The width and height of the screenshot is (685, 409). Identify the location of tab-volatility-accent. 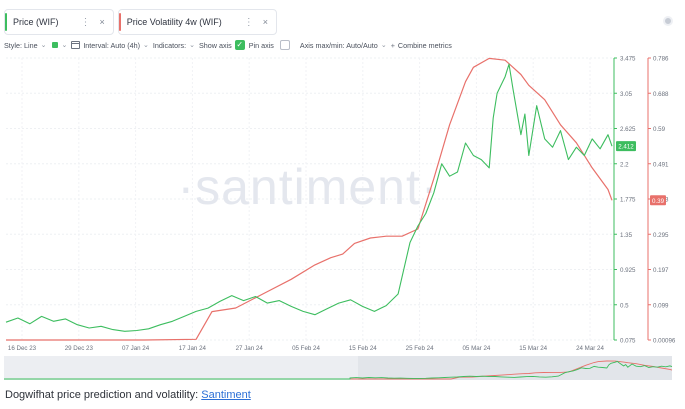
(119, 22).